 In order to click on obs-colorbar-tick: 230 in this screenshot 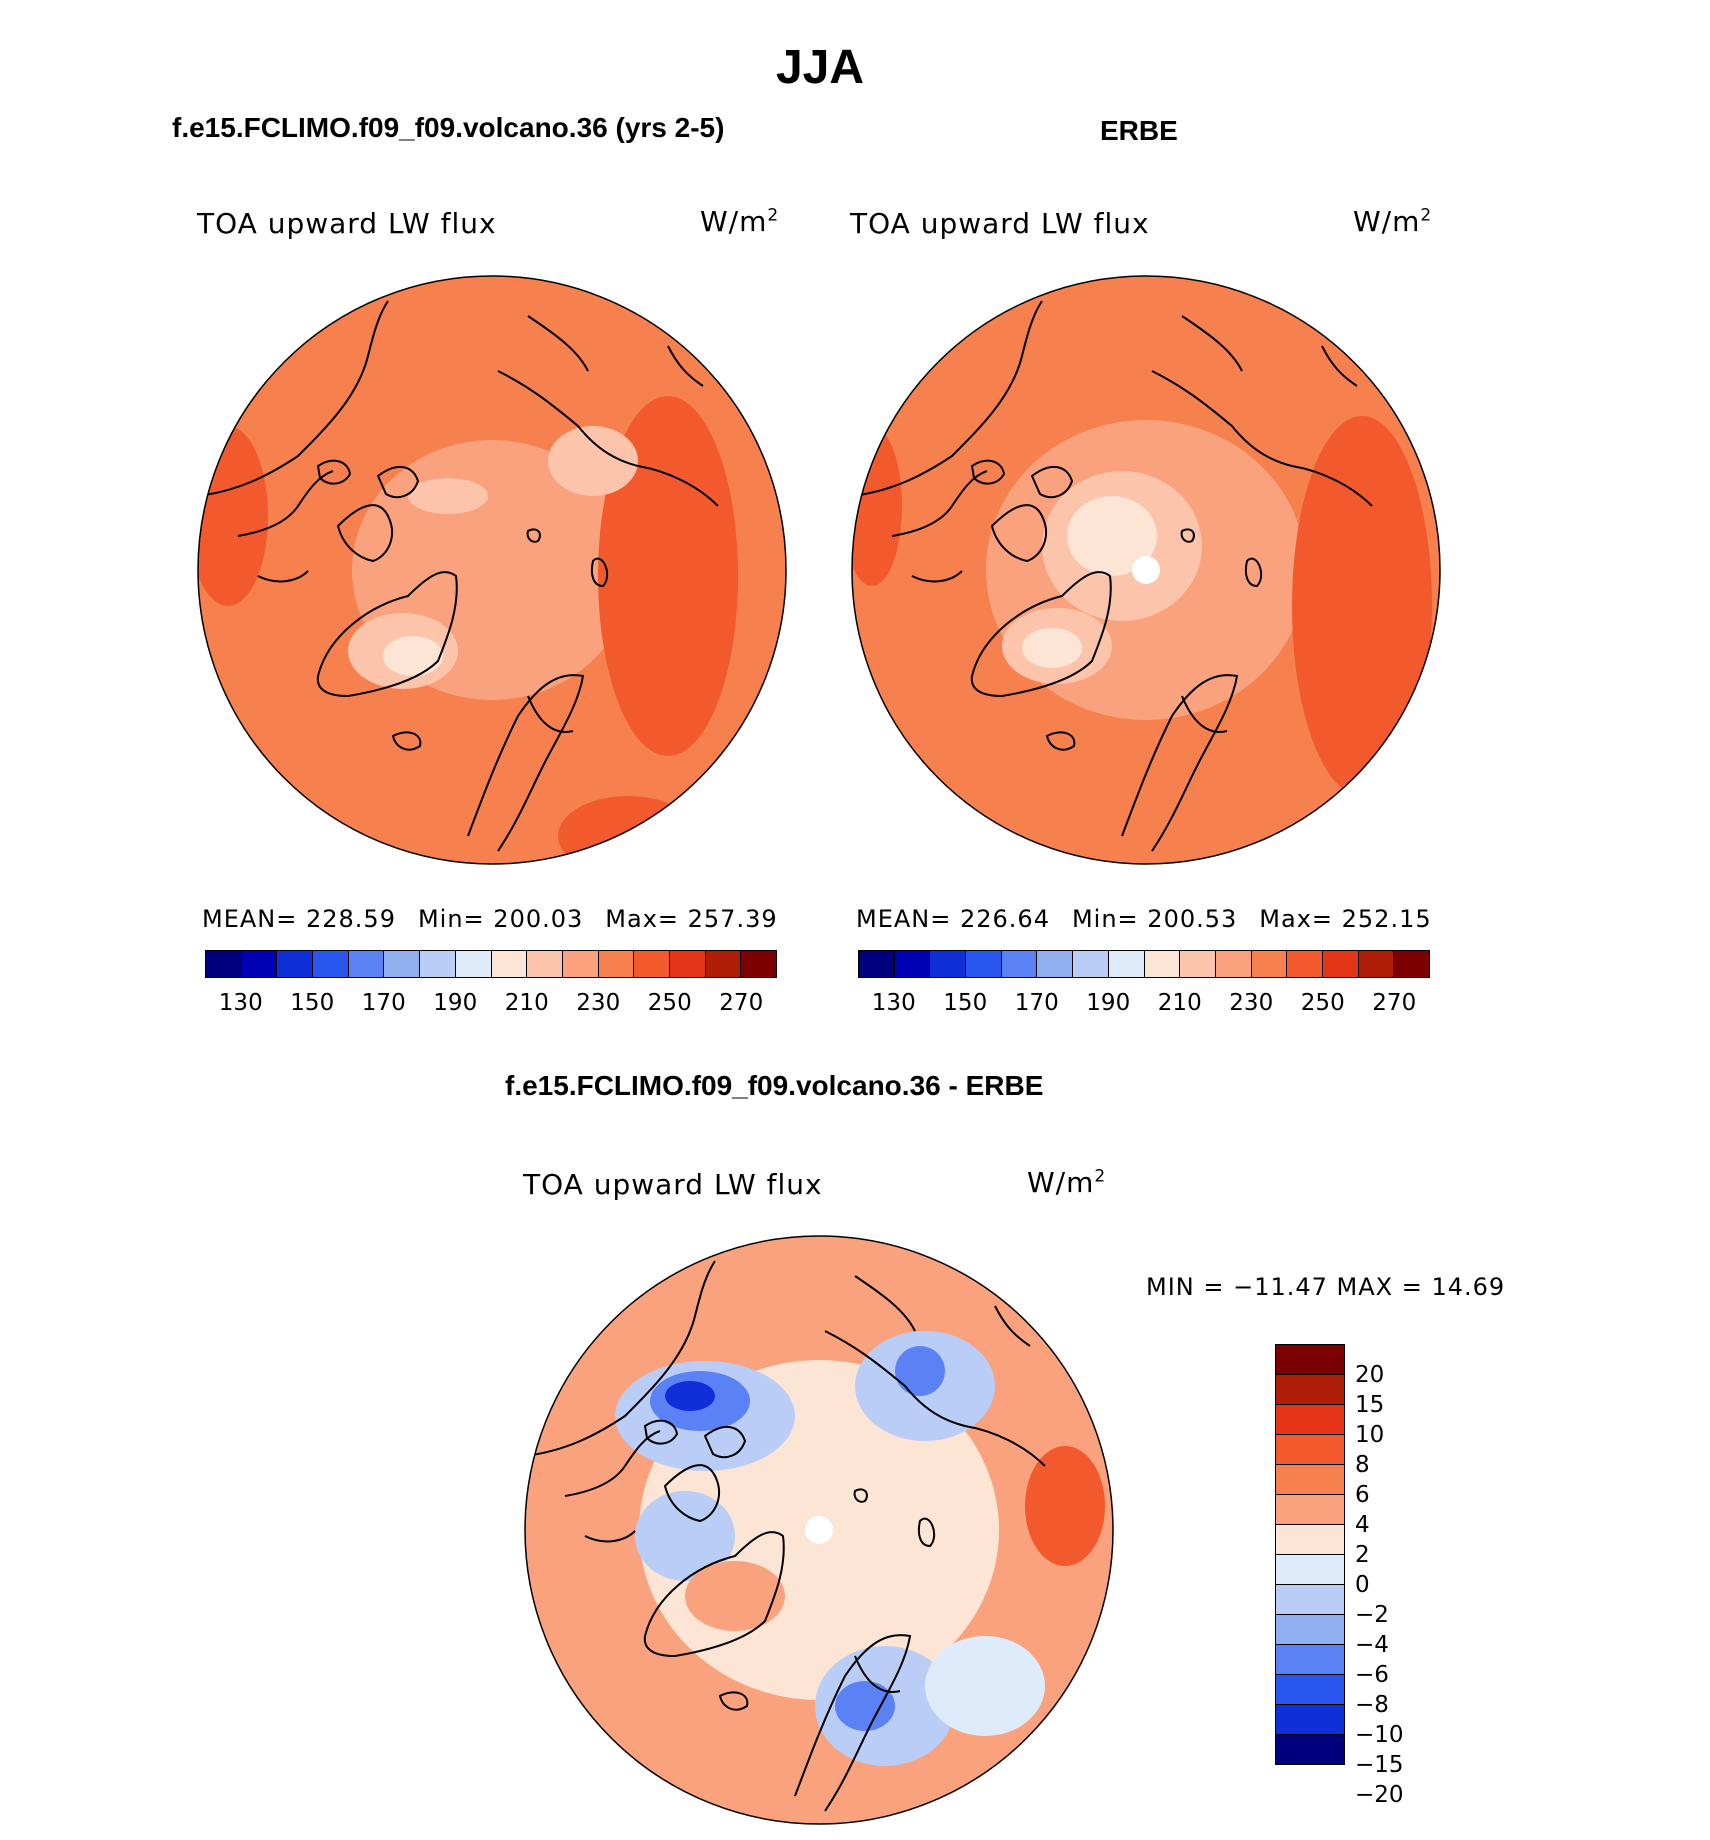, I will do `click(1251, 1003)`.